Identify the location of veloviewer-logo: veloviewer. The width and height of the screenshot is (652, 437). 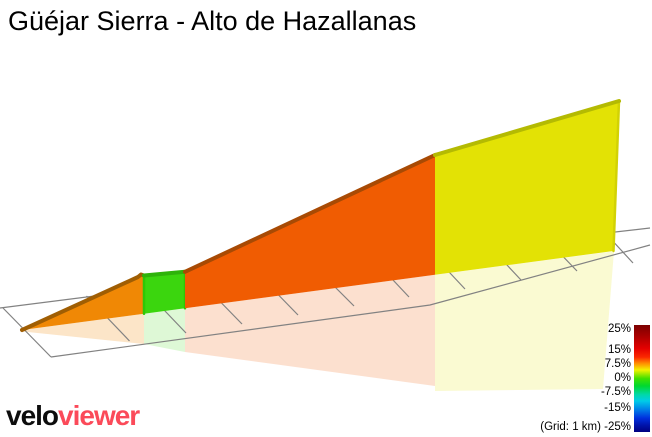
(73, 416).